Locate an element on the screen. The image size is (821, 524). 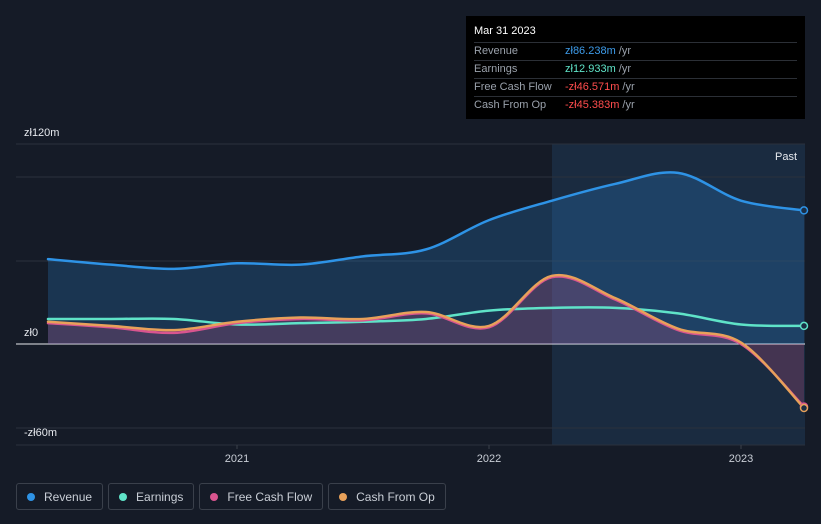
legend-item-cash-from-op: Cash From Op is located at coordinates (387, 496).